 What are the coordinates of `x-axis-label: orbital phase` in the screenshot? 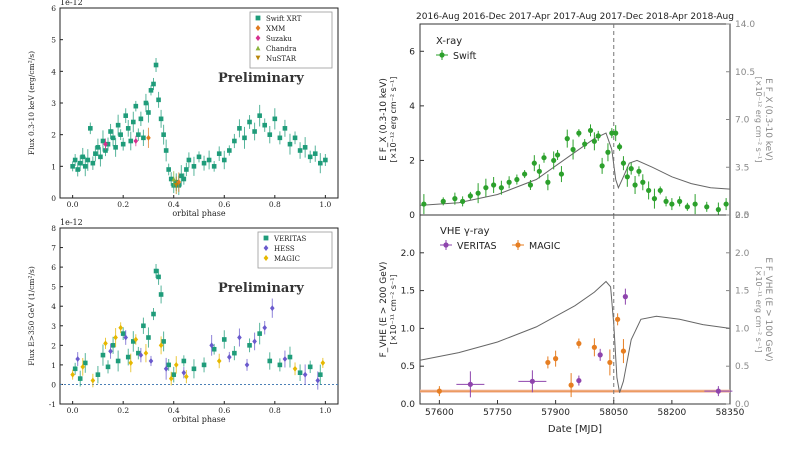 It's located at (199, 213).